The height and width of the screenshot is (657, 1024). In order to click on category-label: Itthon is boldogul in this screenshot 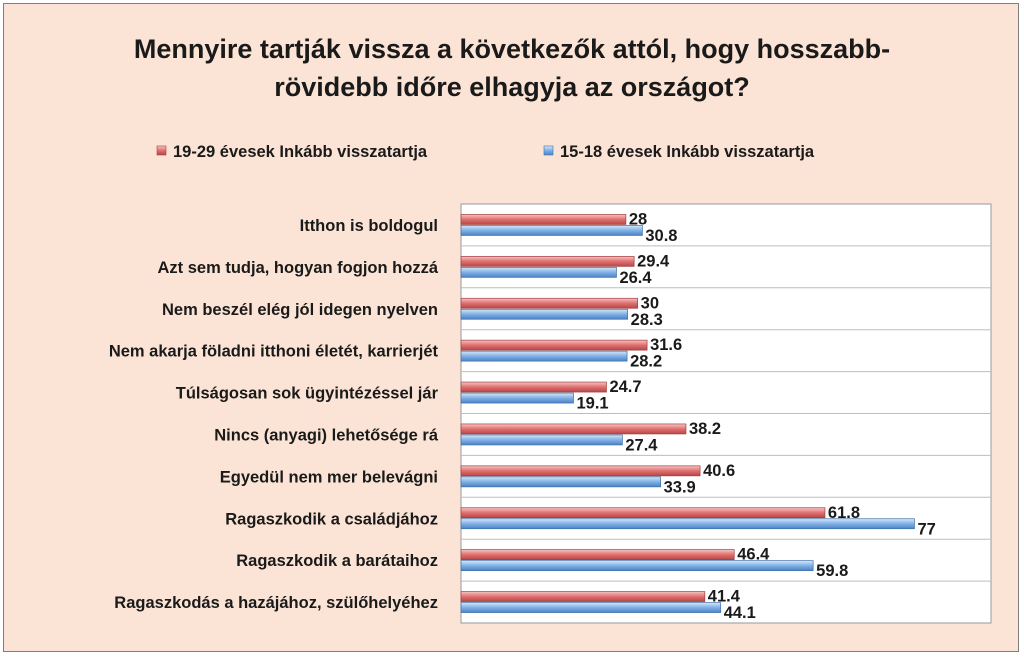, I will do `click(369, 226)`.